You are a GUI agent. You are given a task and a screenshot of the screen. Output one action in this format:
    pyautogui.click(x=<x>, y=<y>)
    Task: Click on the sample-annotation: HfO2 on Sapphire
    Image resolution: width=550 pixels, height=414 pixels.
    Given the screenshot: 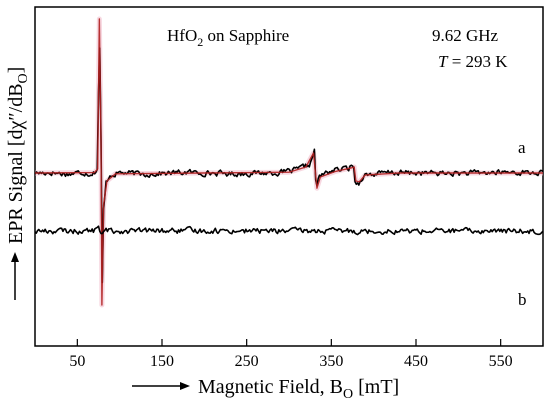 What is the action you would take?
    pyautogui.click(x=228, y=37)
    